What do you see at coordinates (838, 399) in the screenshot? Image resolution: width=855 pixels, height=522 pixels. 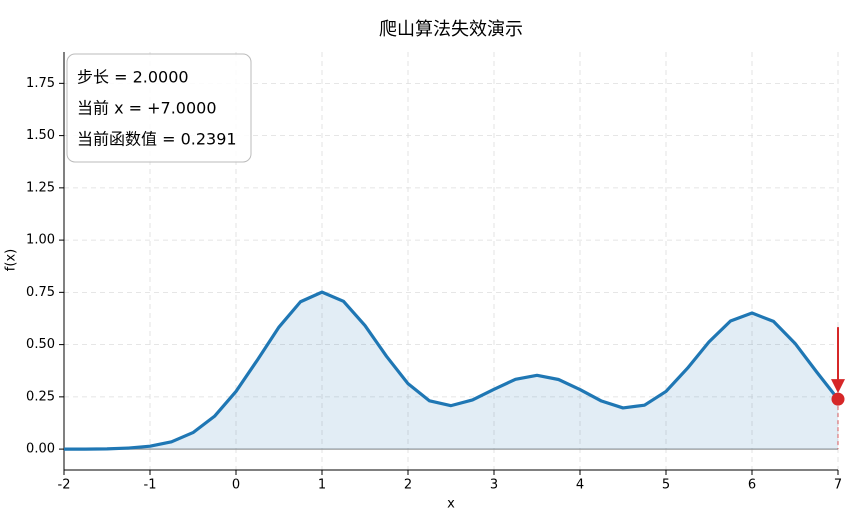 I see `current-point` at bounding box center [838, 399].